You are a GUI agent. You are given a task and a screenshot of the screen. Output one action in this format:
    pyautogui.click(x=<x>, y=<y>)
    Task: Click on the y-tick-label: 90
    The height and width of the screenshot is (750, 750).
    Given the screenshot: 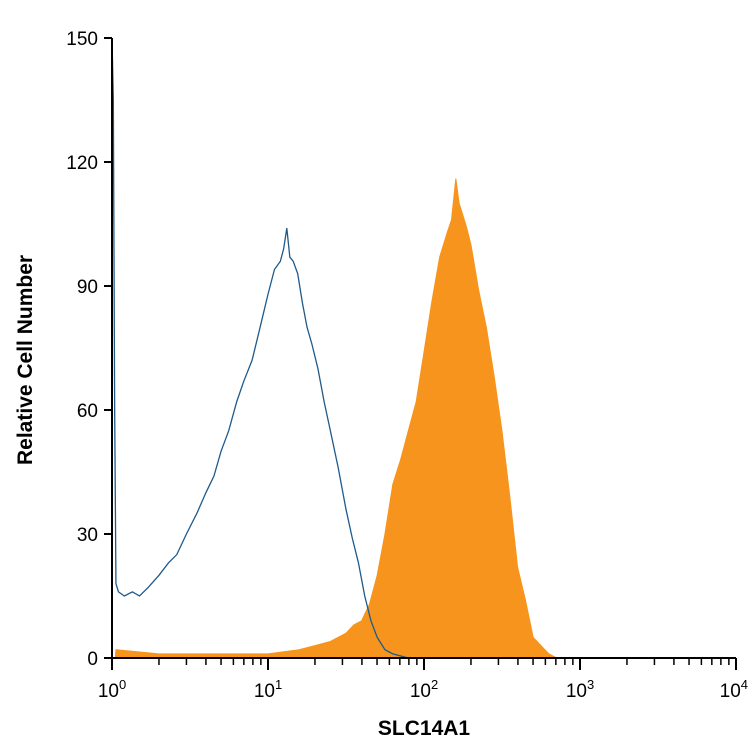 What is the action you would take?
    pyautogui.click(x=87, y=287)
    